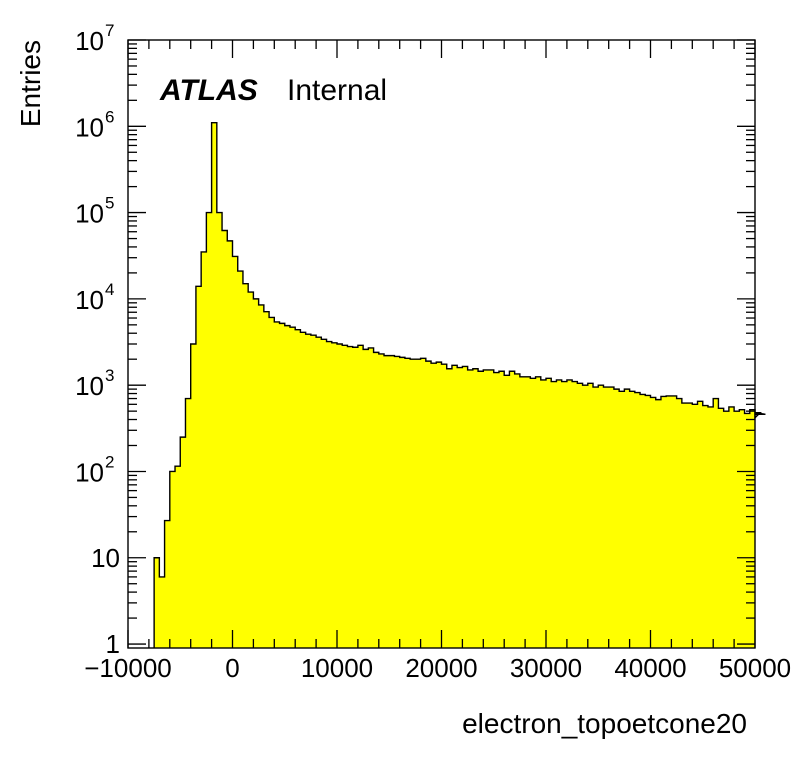 Image resolution: width=796 pixels, height=772 pixels. What do you see at coordinates (109, 461) in the screenshot?
I see `y-tick-exponent: 2` at bounding box center [109, 461].